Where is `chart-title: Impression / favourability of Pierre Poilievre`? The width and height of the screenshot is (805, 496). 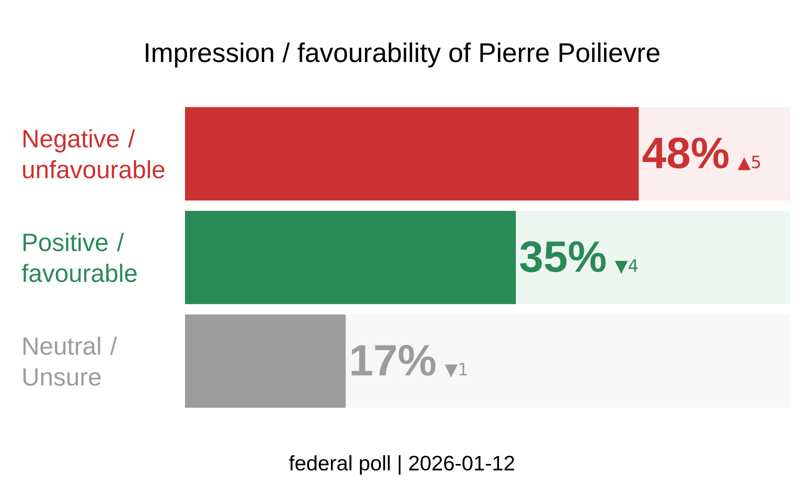 chart-title: Impression / favourability of Pierre Poilievre is located at coordinates (403, 55).